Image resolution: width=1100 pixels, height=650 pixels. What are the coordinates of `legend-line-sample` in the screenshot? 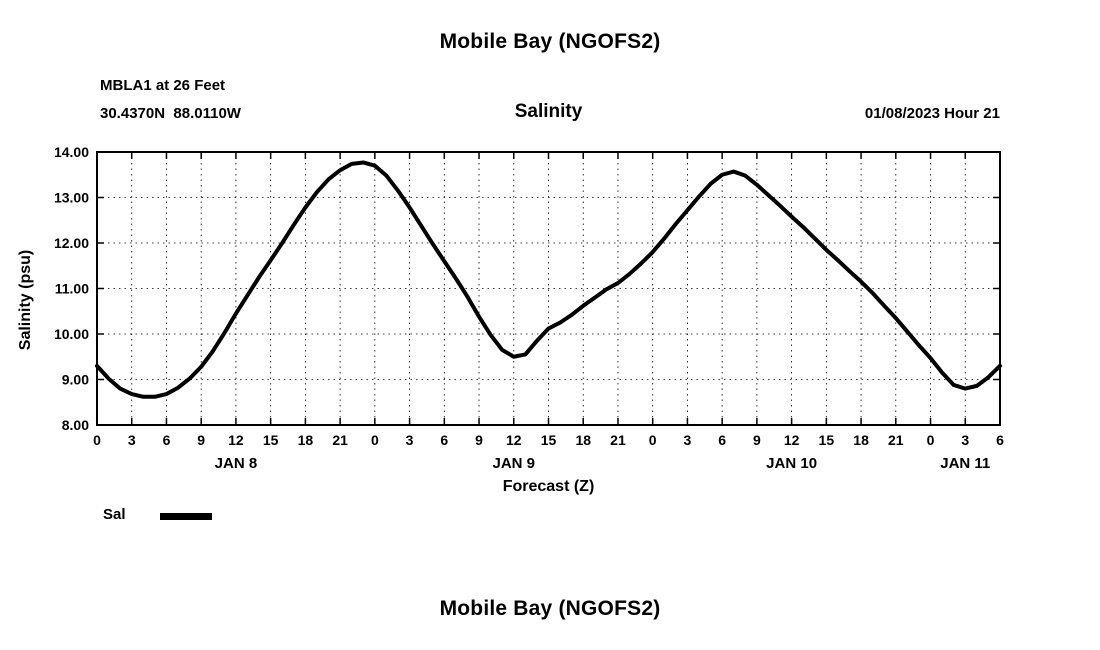 It's located at (186, 516).